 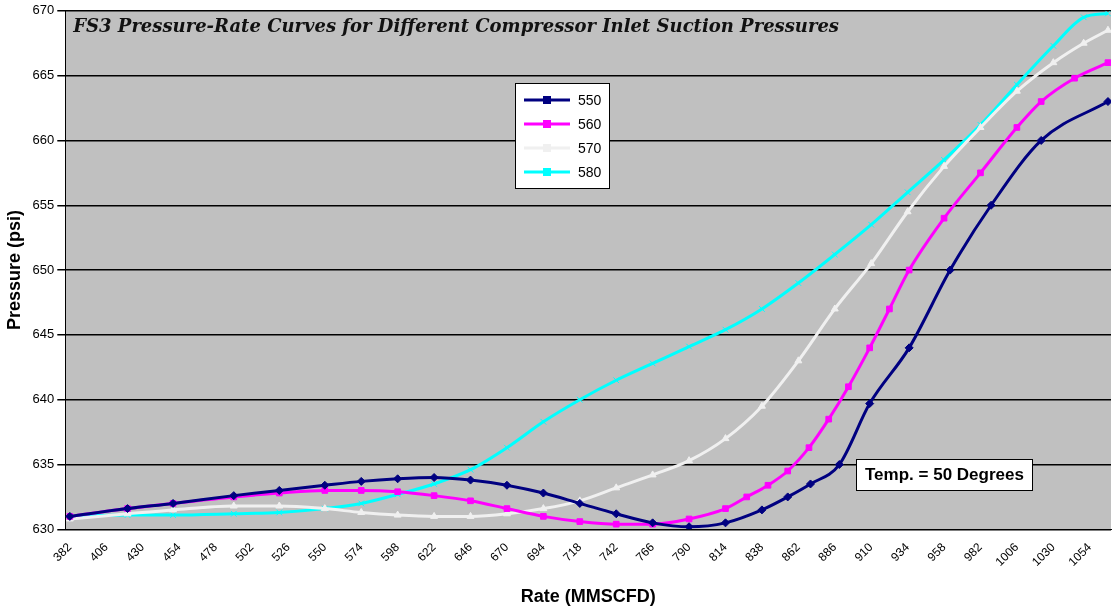 I want to click on x-tick-label: 910, so click(x=863, y=552).